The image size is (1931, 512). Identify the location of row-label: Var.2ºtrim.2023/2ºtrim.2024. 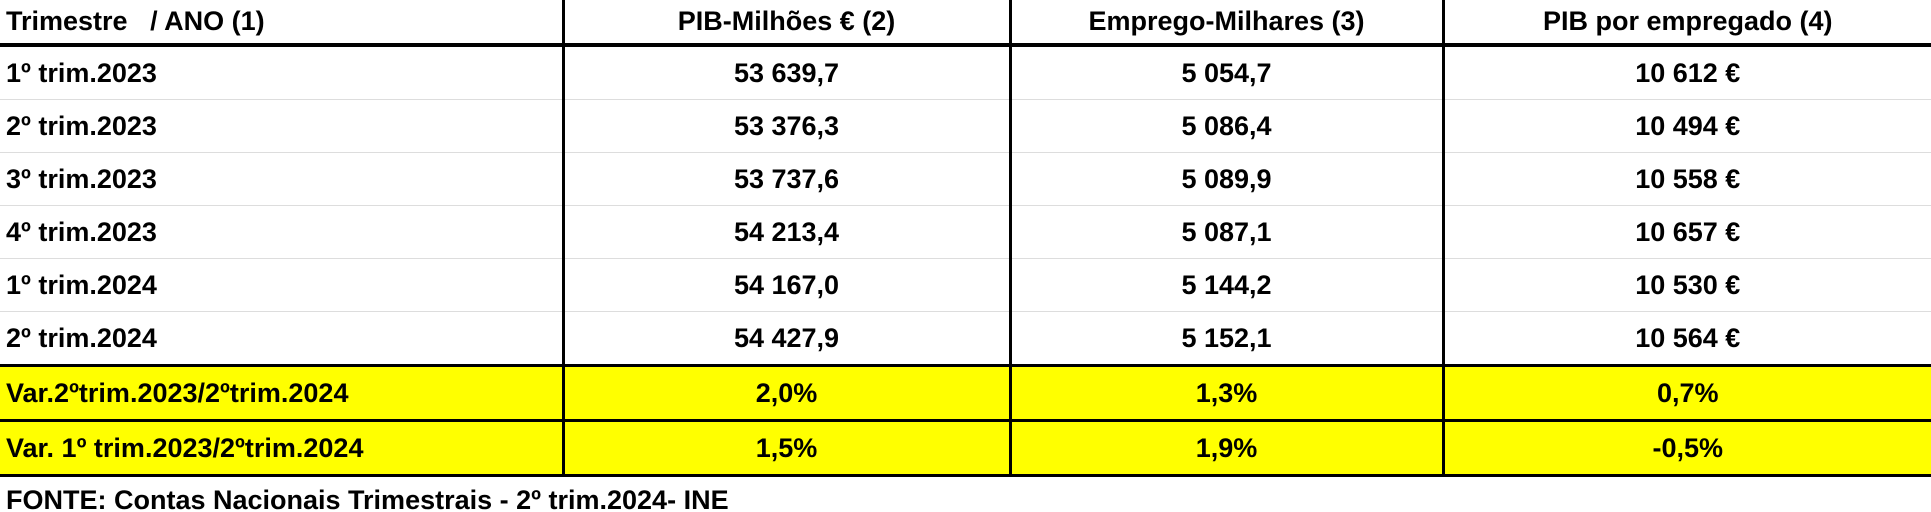
(281, 393).